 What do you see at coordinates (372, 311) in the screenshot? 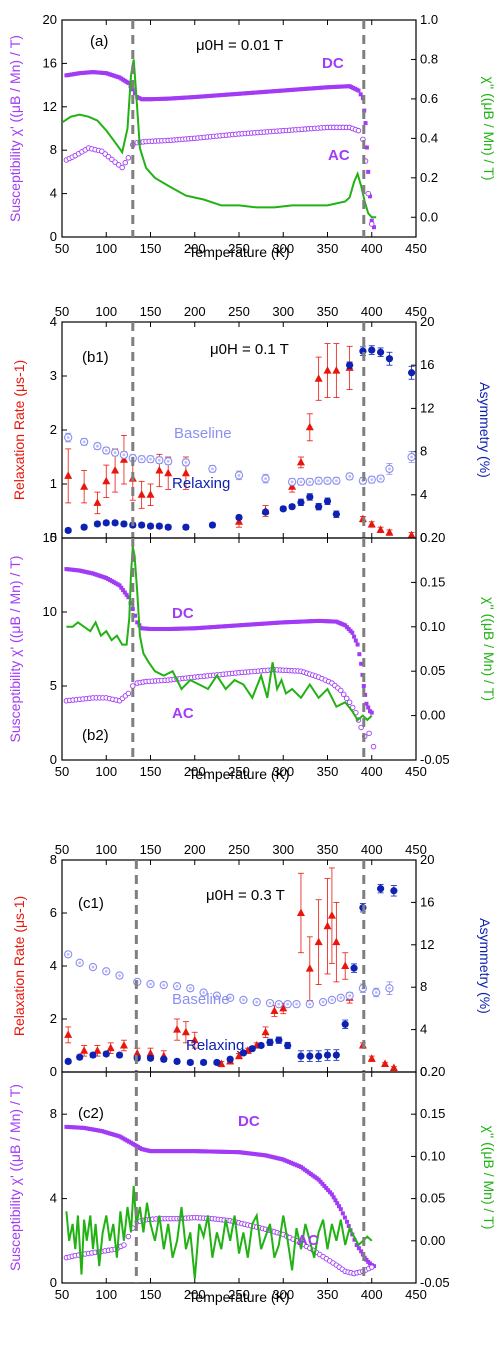
I see `x-tick-label-top: 400` at bounding box center [372, 311].